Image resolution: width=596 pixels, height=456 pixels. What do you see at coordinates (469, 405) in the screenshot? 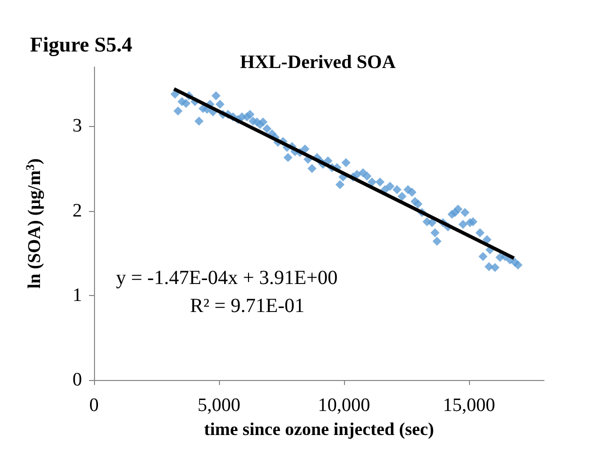
I see `x-tick-label: 15,000` at bounding box center [469, 405].